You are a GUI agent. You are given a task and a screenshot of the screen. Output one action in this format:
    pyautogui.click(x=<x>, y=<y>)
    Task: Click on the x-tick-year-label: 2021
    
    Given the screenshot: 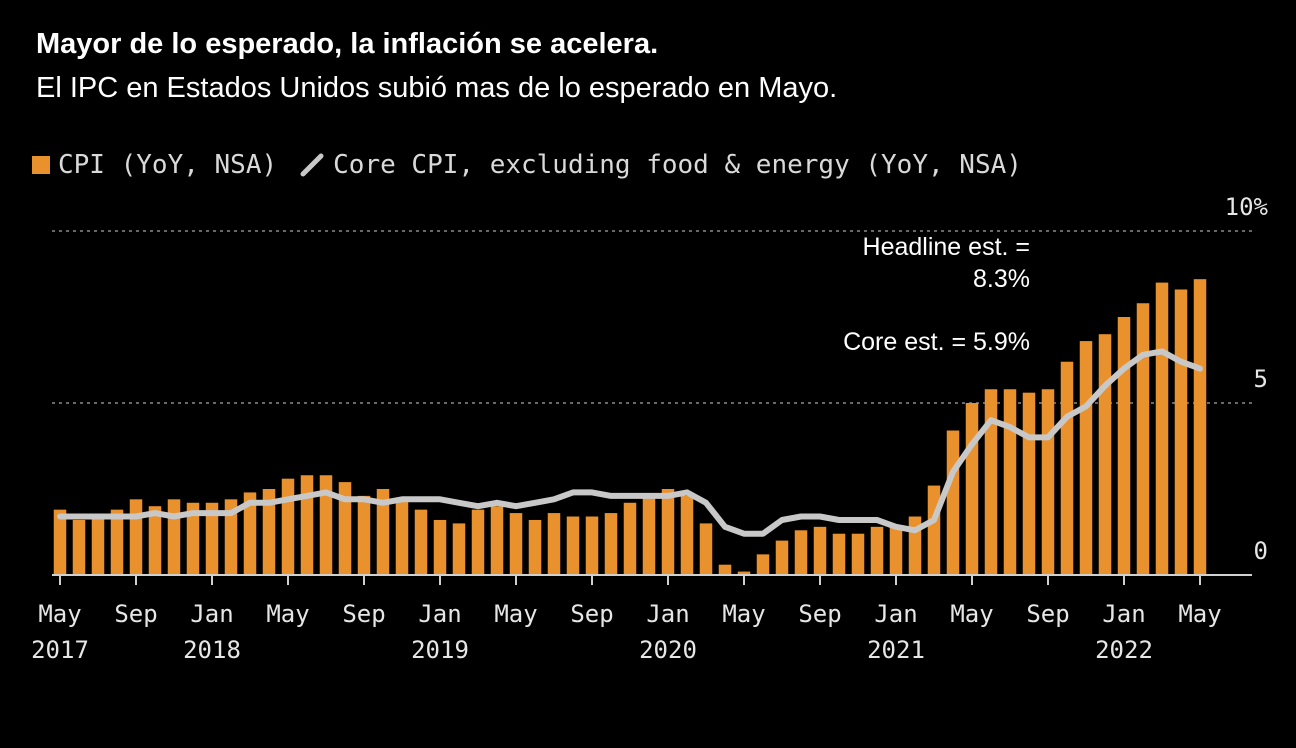 What is the action you would take?
    pyautogui.click(x=896, y=650)
    